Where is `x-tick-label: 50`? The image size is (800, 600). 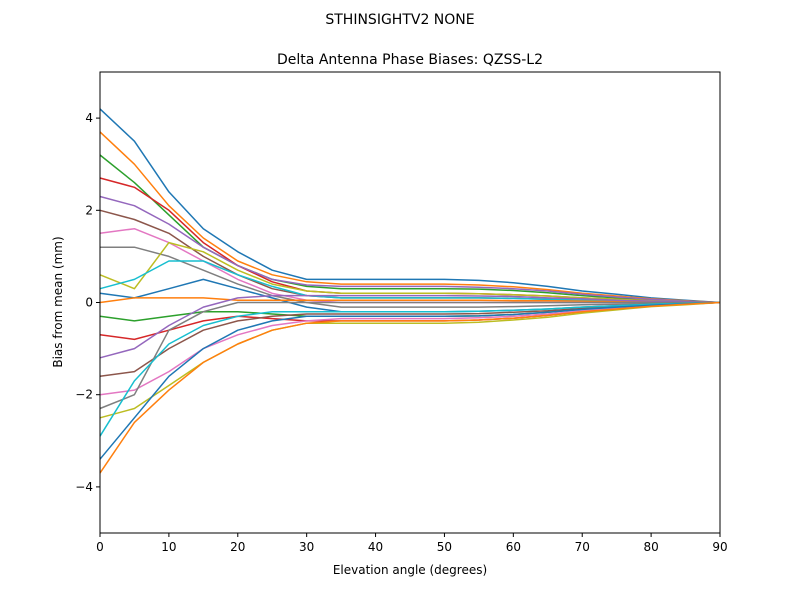
x-tick-label: 50 is located at coordinates (444, 547).